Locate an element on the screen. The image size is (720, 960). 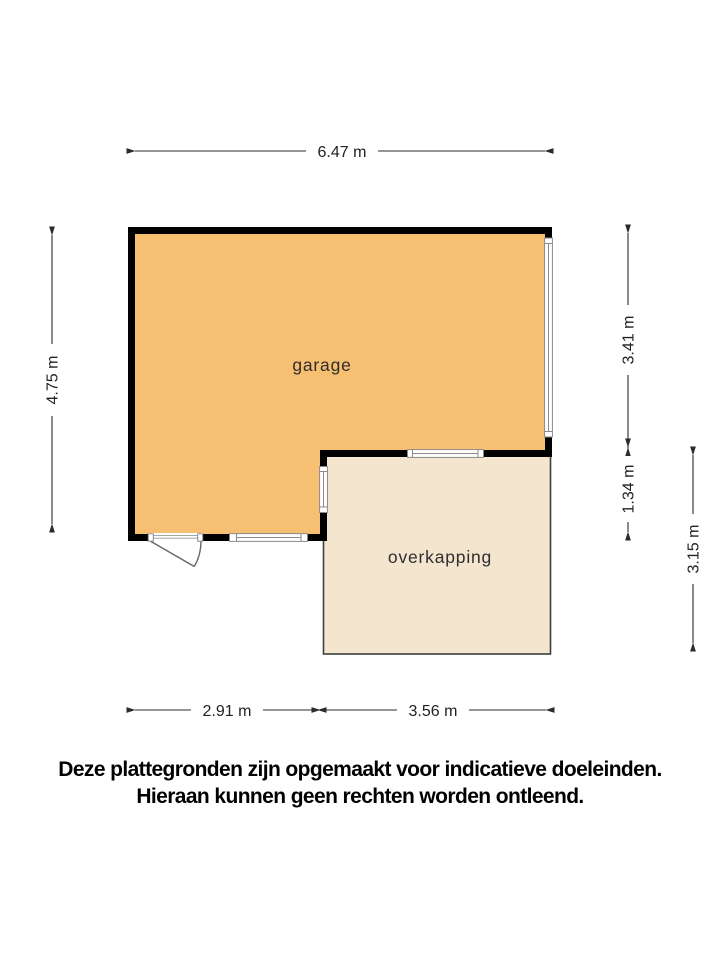
dimension-right-lower: 1.34 m is located at coordinates (628, 489).